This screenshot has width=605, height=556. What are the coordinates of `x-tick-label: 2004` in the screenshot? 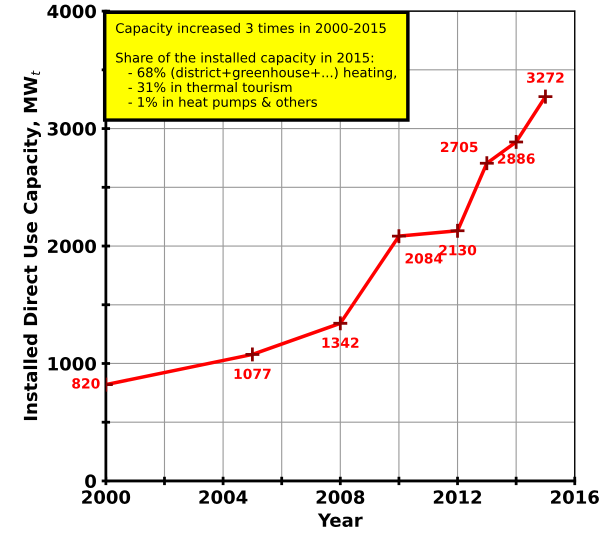 It's located at (223, 497).